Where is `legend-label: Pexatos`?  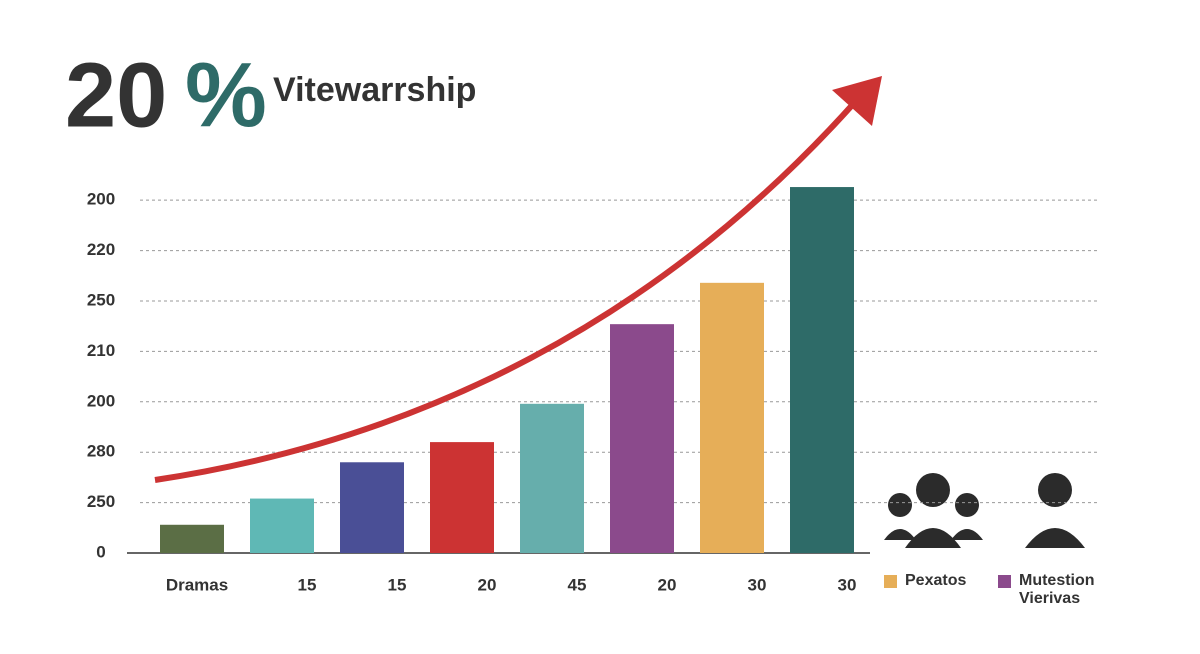
legend-label: Pexatos is located at coordinates (936, 580).